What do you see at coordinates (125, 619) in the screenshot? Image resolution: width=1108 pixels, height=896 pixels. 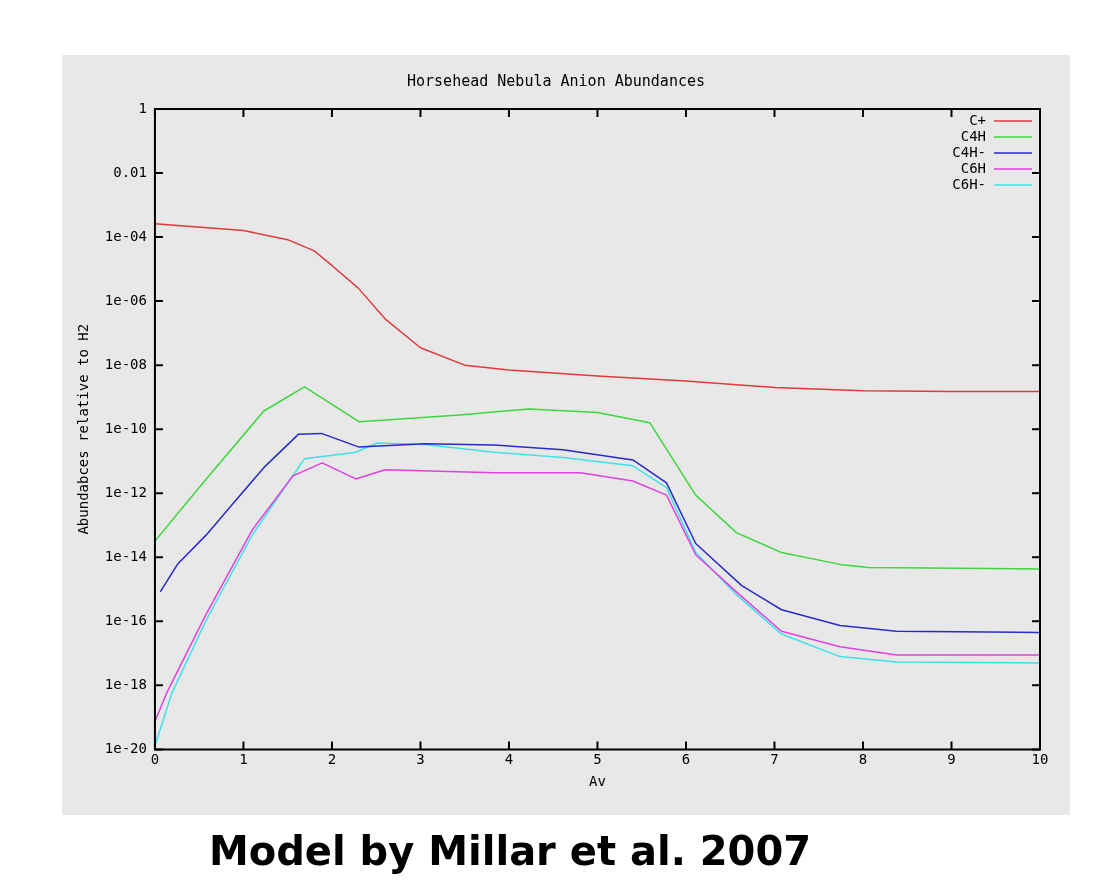 I see `y-tick-label: 1e-16` at bounding box center [125, 619].